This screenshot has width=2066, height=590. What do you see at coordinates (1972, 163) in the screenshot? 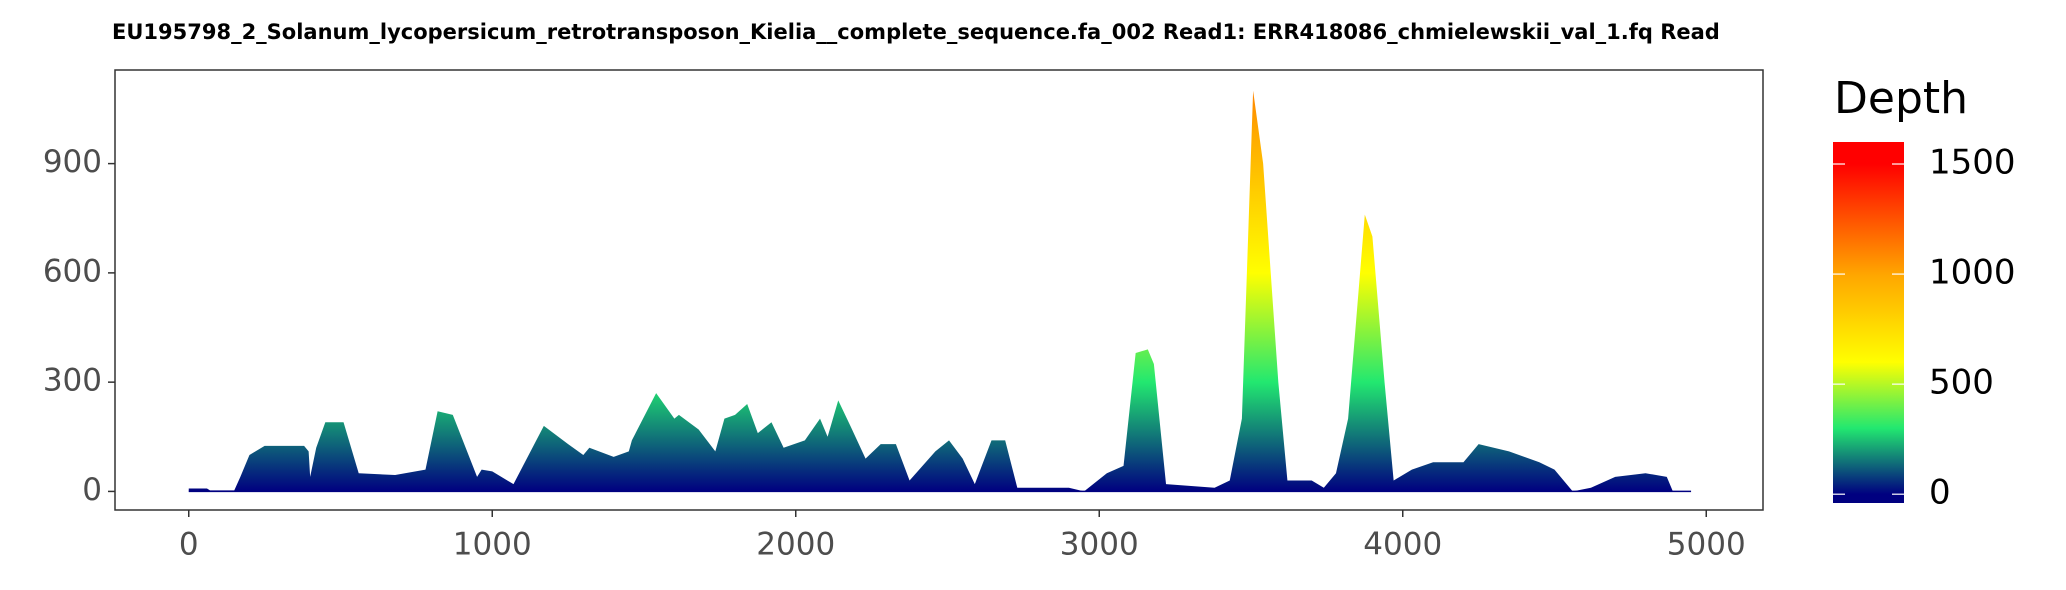
I see `colorbar-label: 1500` at bounding box center [1972, 163].